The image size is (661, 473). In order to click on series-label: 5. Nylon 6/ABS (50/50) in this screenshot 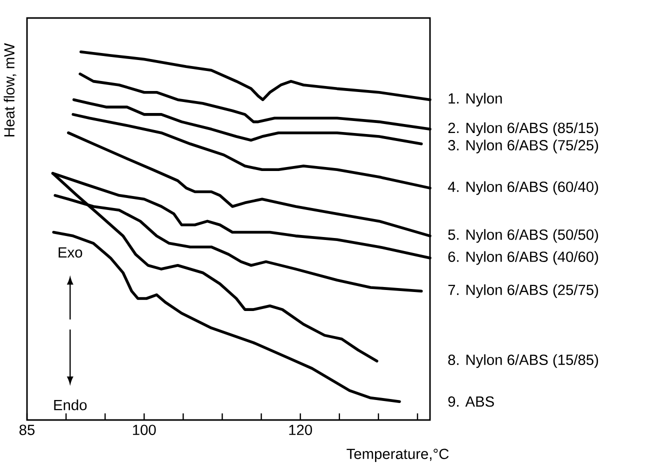, I will do `click(523, 236)`.